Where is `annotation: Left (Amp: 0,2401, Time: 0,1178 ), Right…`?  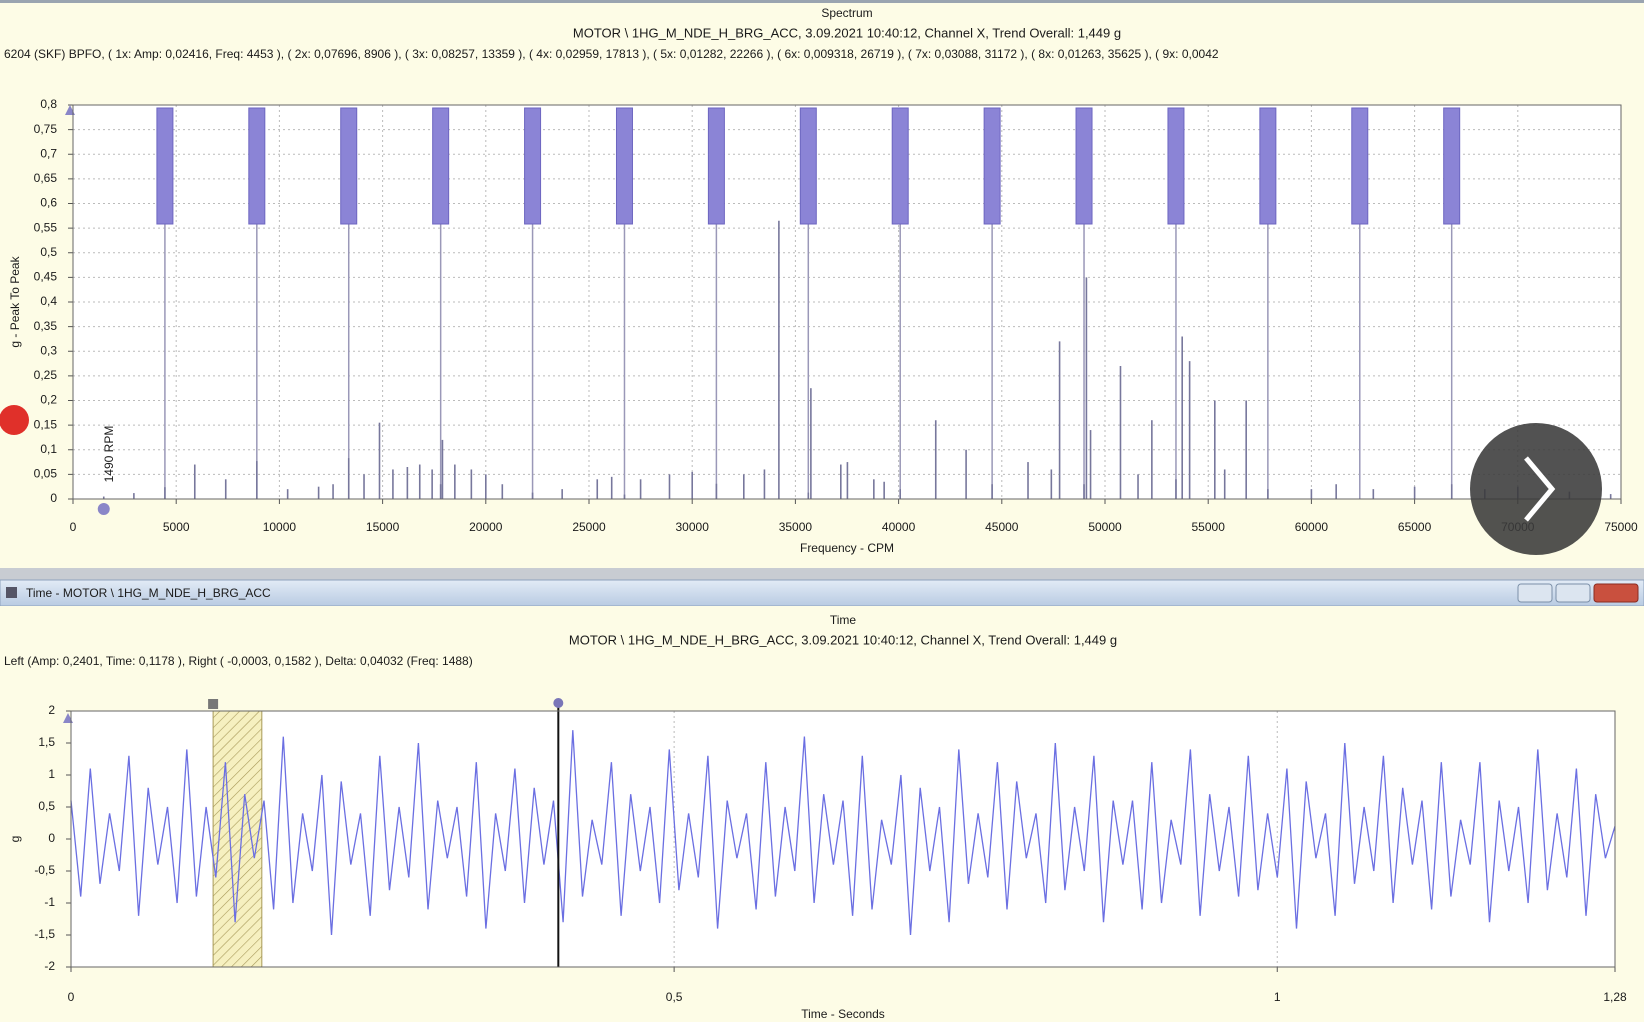
annotation: Left (Amp: 0,2401, Time: 0,1178 ), Right… is located at coordinates (238, 661).